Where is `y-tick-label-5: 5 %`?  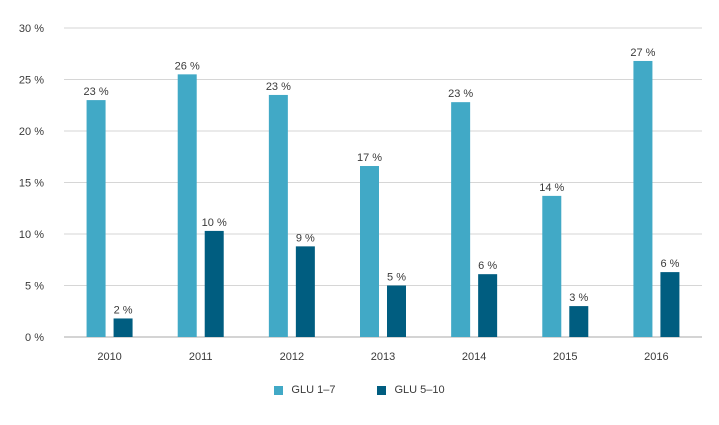 y-tick-label-5: 5 % is located at coordinates (34, 287).